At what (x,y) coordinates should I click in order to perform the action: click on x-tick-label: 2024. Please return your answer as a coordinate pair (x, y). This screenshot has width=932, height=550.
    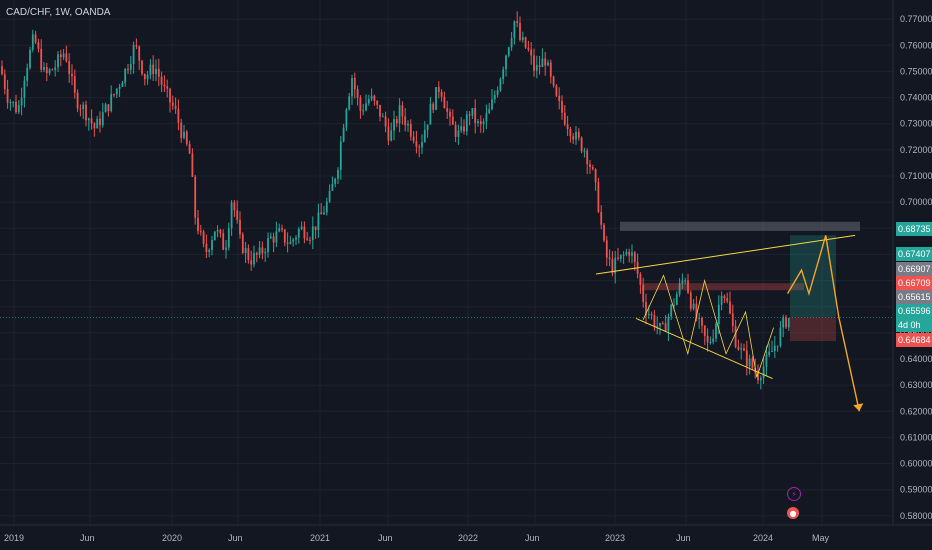
    Looking at the image, I should click on (763, 538).